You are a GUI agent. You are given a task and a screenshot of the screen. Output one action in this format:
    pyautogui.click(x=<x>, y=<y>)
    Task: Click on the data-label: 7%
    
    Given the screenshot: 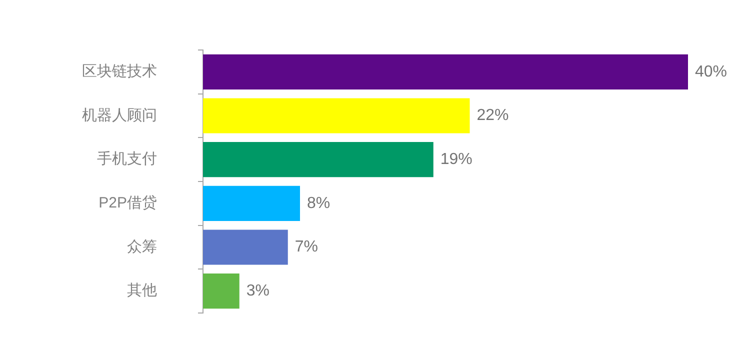 What is the action you would take?
    pyautogui.click(x=306, y=247)
    